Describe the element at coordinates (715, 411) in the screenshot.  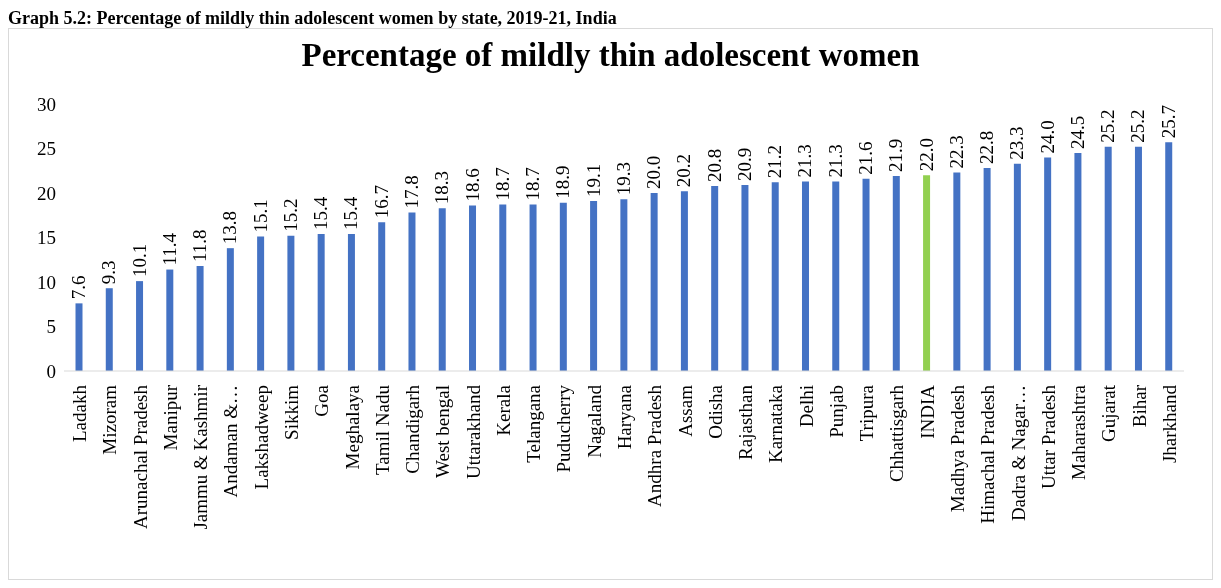
I see `x-tick-label: Odisha` at that location.